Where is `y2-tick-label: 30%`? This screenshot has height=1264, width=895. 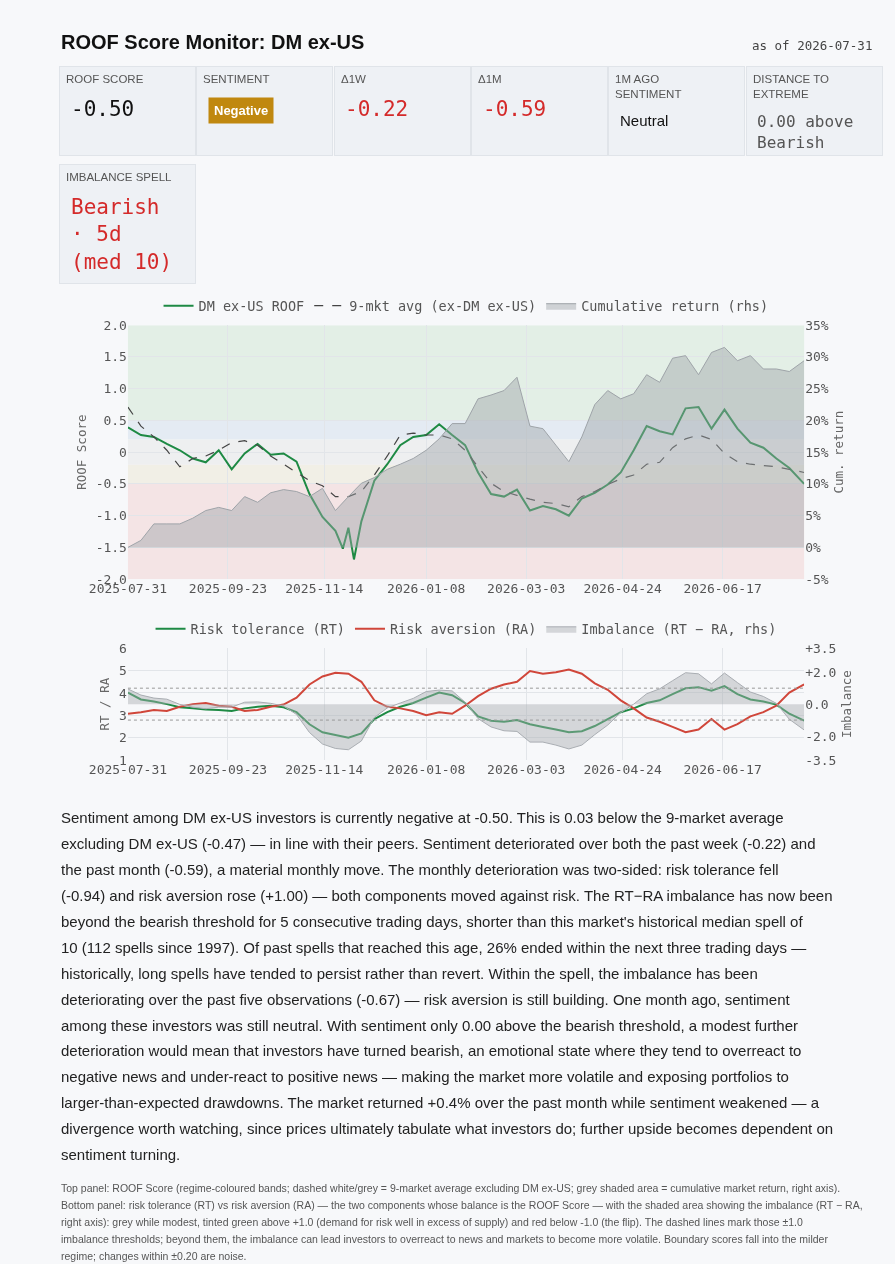
y2-tick-label: 30% is located at coordinates (817, 357).